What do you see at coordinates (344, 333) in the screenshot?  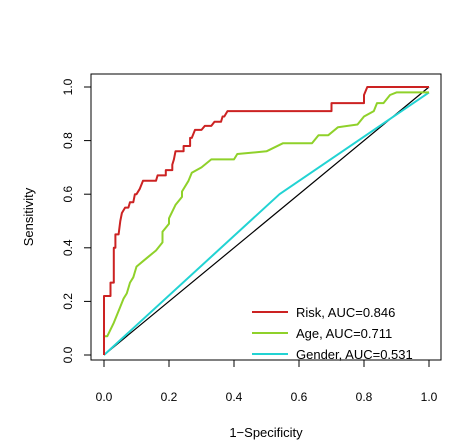 I see `legend-label-age: Age, AUC=0.711` at bounding box center [344, 333].